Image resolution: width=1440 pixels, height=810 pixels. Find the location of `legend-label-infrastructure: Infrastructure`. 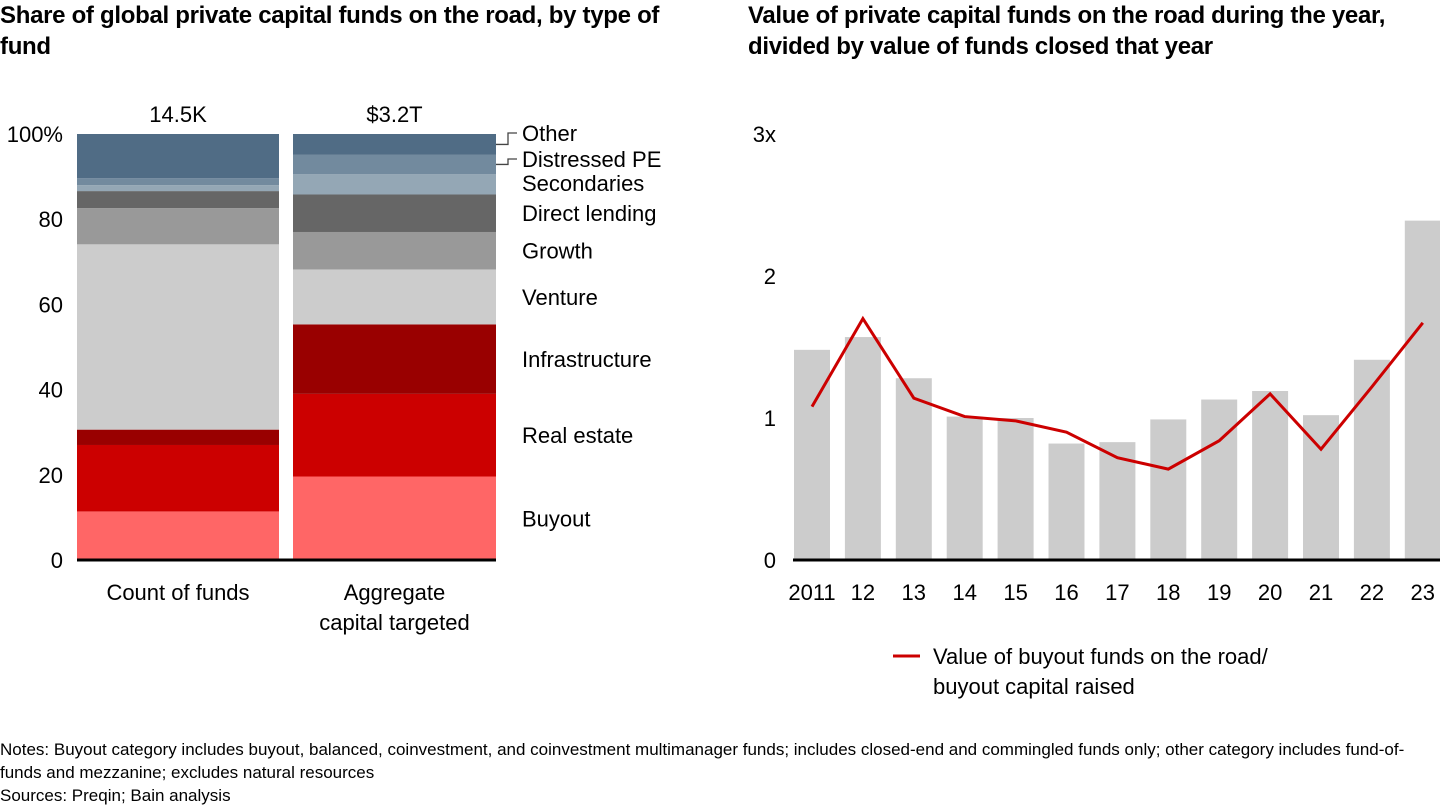

legend-label-infrastructure: Infrastructure is located at coordinates (587, 359).